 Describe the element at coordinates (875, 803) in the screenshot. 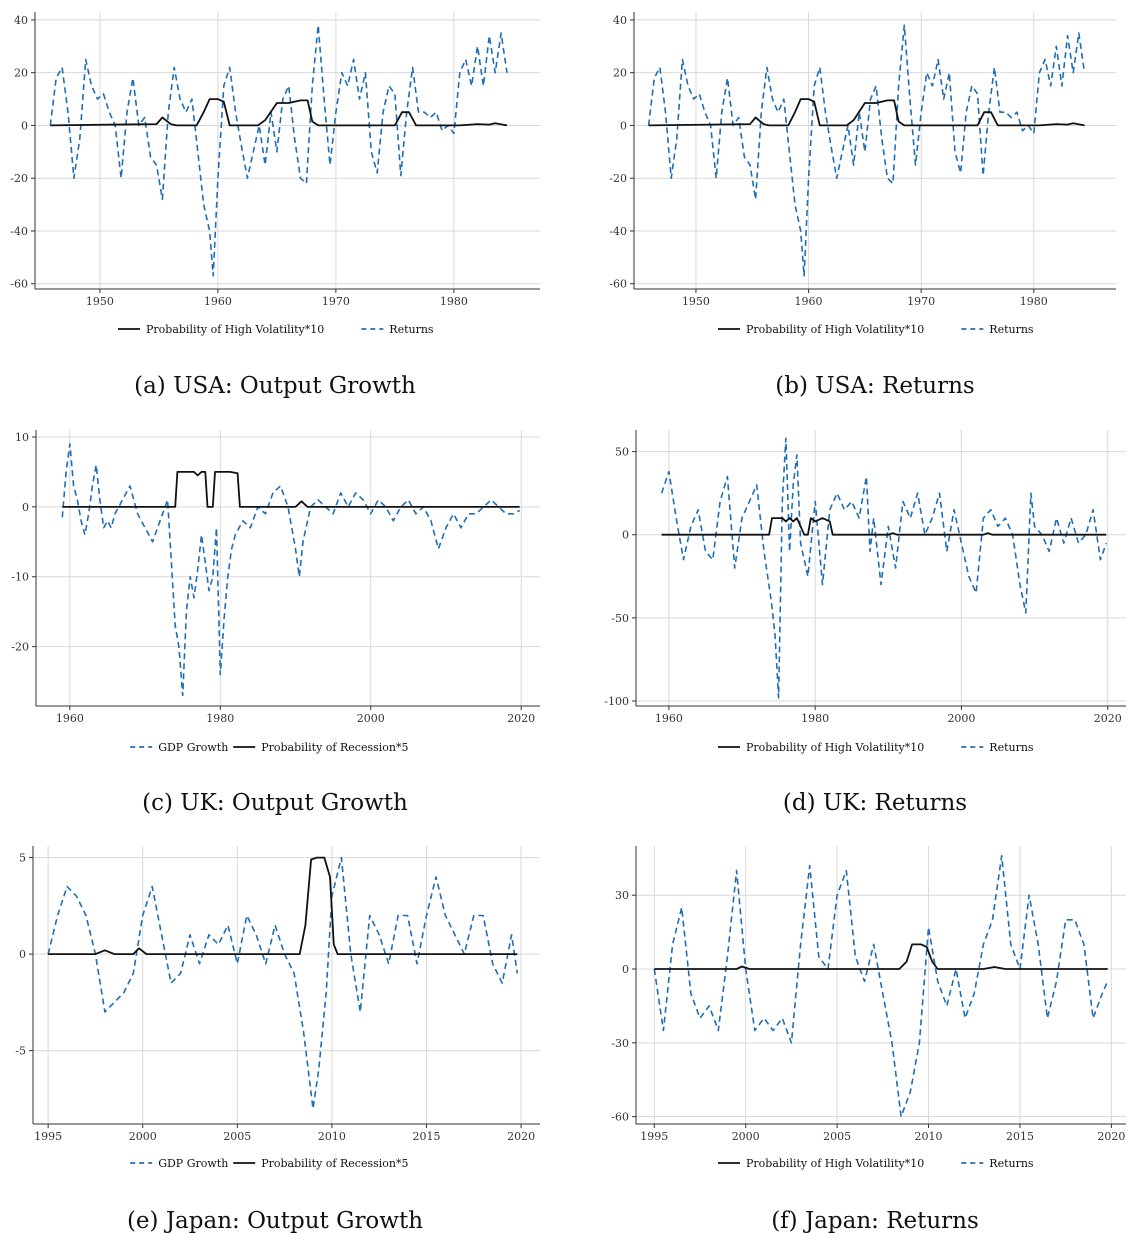

I see `panel-caption: (d) UK: Returns` at that location.